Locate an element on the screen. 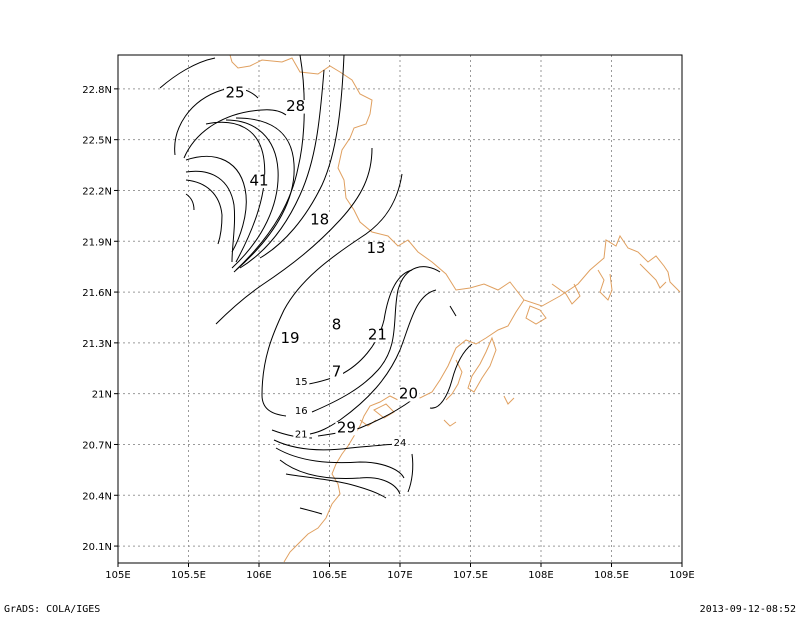 This screenshot has width=800, height=618. y-tick-label: 21.3N is located at coordinates (97, 344).